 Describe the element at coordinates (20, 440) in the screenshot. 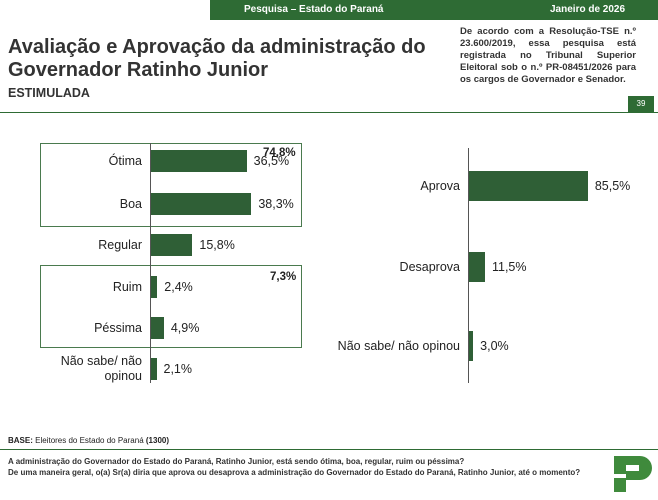

I see `base-label: BASE:` at that location.